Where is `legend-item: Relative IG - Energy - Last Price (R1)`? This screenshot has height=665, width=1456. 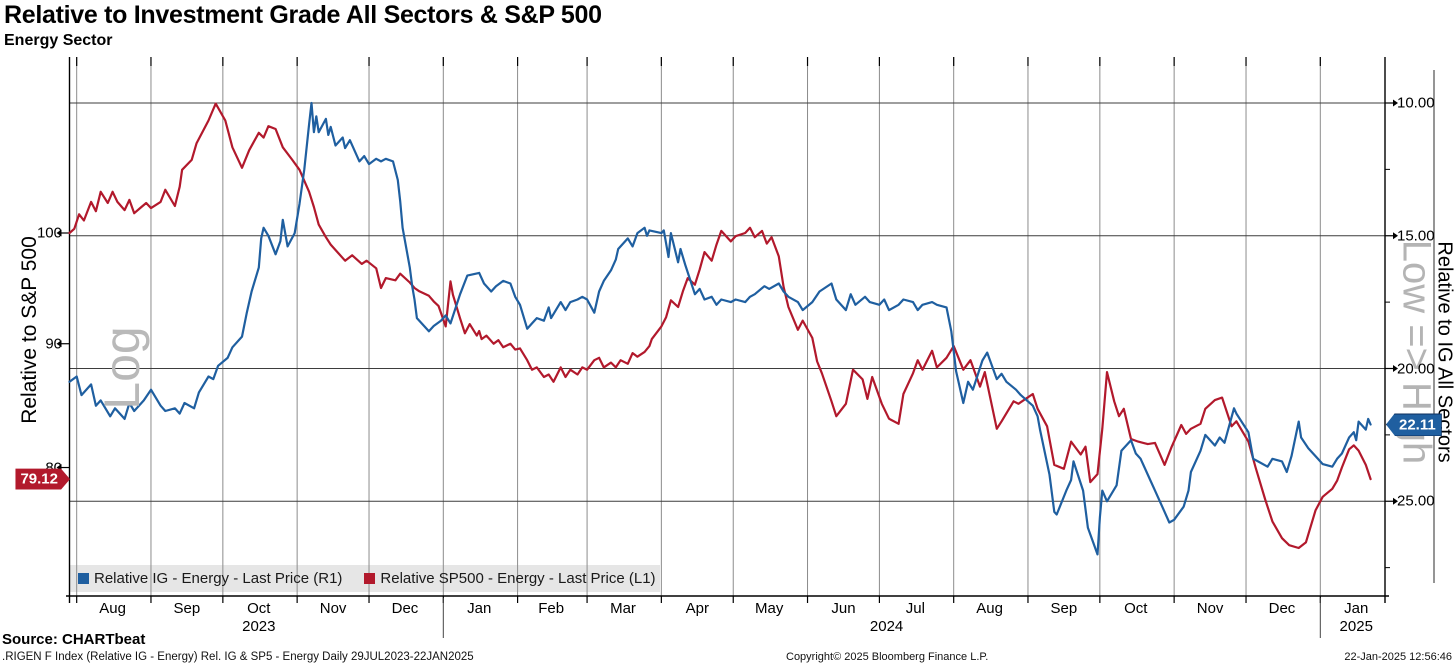 legend-item: Relative IG - Energy - Last Price (R1) is located at coordinates (210, 578).